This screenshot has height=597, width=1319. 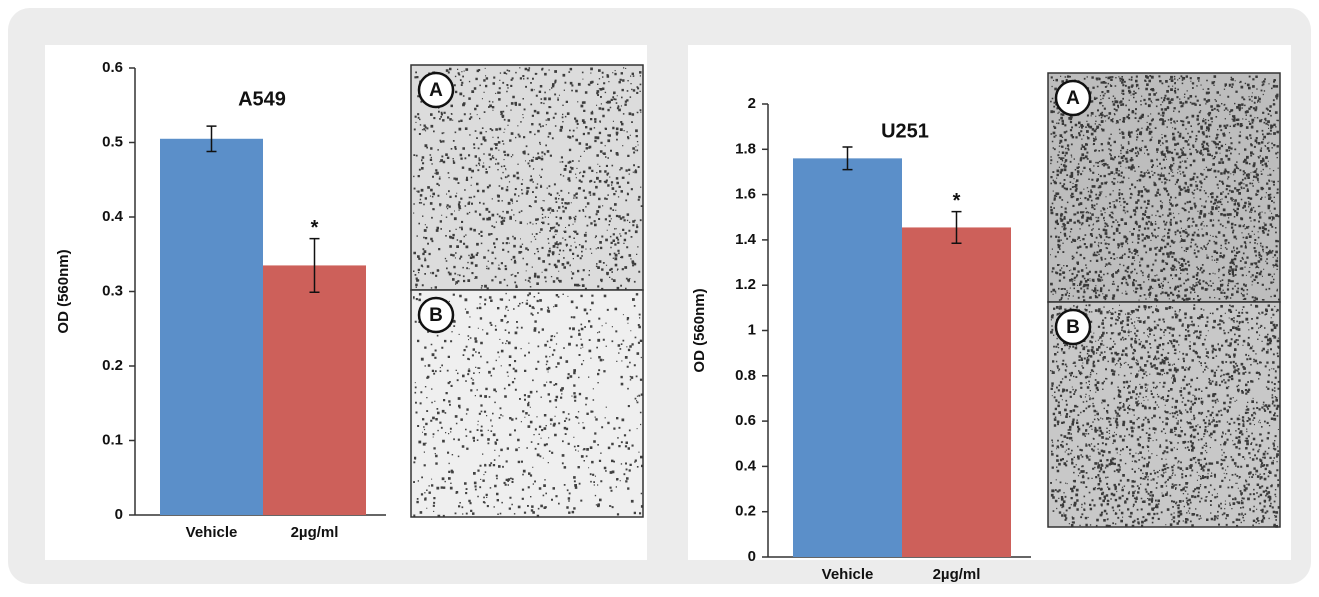 I want to click on micrograph-bg, so click(x=1164, y=414).